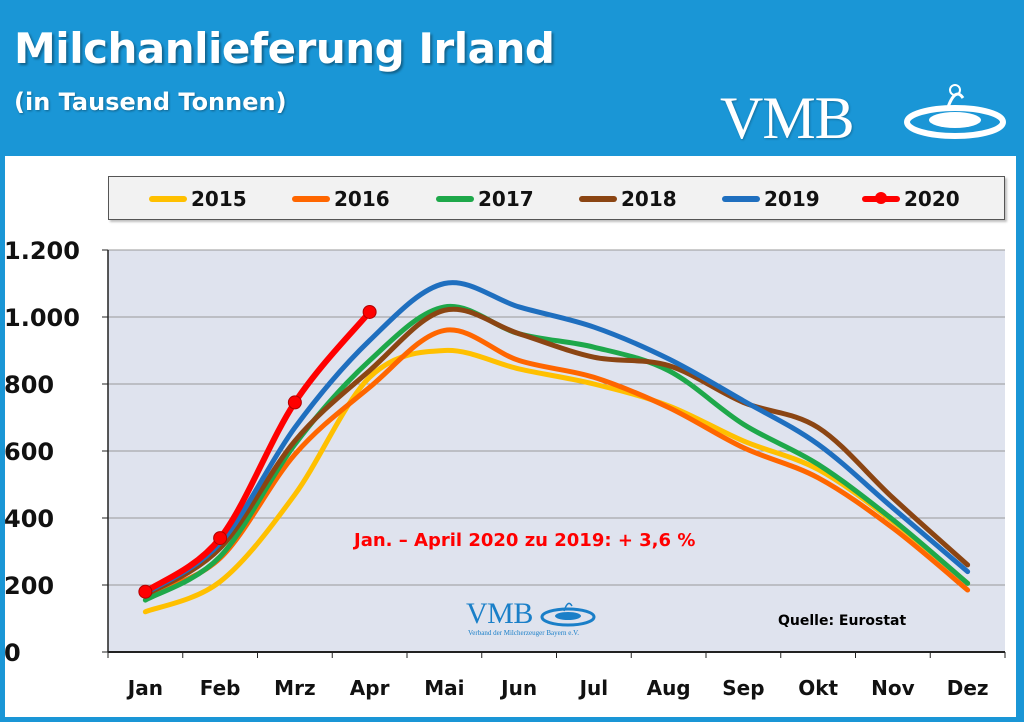 This screenshot has height=722, width=1024. What do you see at coordinates (12, 653) in the screenshot?
I see `y-tick-label: 0` at bounding box center [12, 653].